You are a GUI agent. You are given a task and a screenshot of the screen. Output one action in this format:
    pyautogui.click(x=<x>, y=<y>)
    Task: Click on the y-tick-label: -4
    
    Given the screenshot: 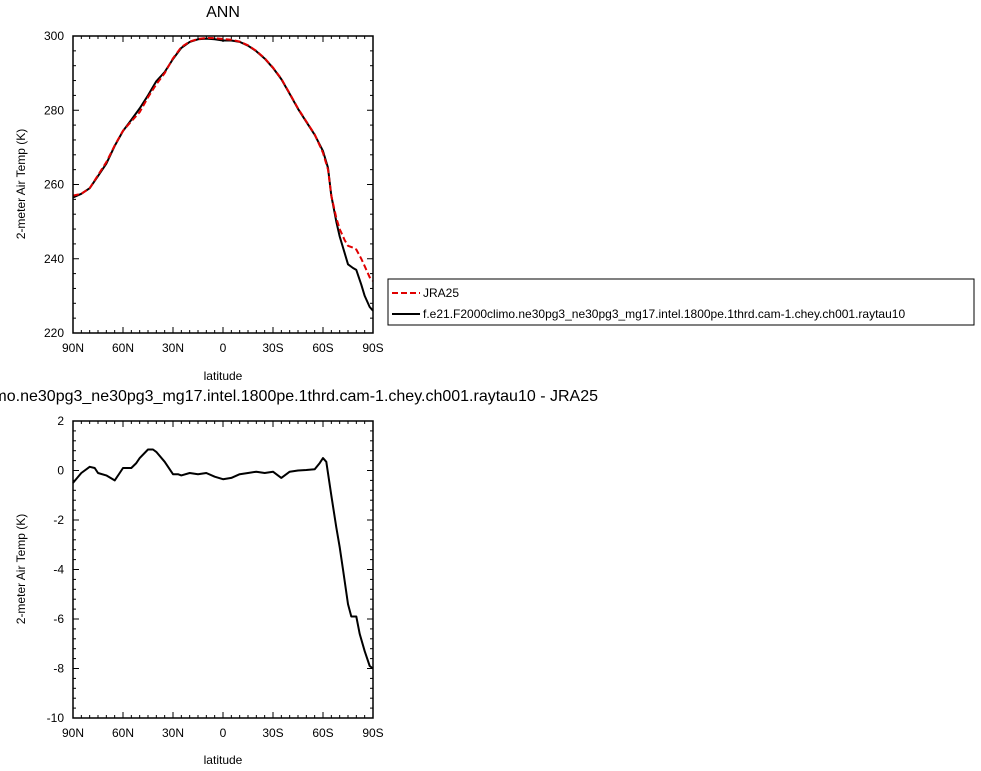 What is the action you would take?
    pyautogui.click(x=58, y=570)
    